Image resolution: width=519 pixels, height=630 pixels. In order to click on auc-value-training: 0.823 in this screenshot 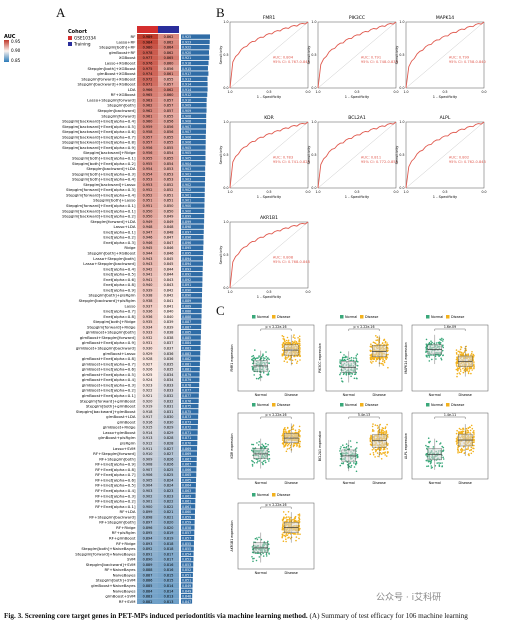, I will do `click(169, 491)`.